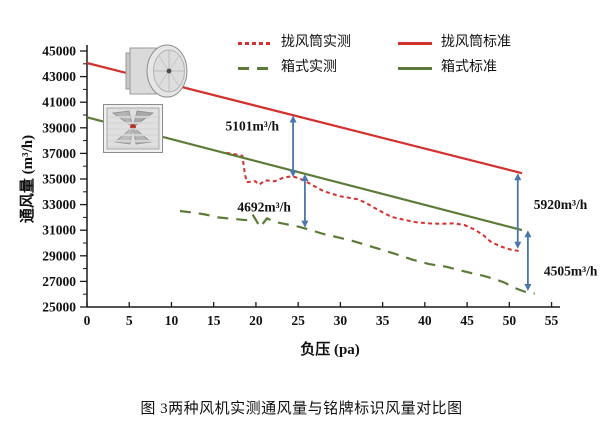 The height and width of the screenshot is (432, 603). Describe the element at coordinates (341, 320) in the screenshot. I see `x-tick-label: 30` at that location.